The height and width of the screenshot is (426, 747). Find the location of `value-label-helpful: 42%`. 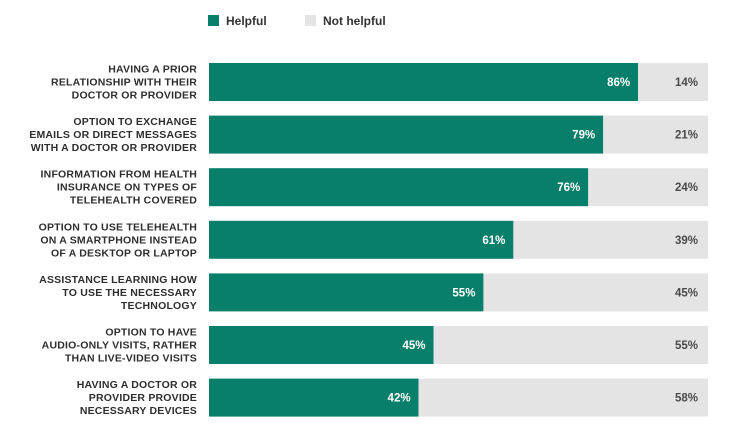

value-label-helpful: 42% is located at coordinates (399, 399).